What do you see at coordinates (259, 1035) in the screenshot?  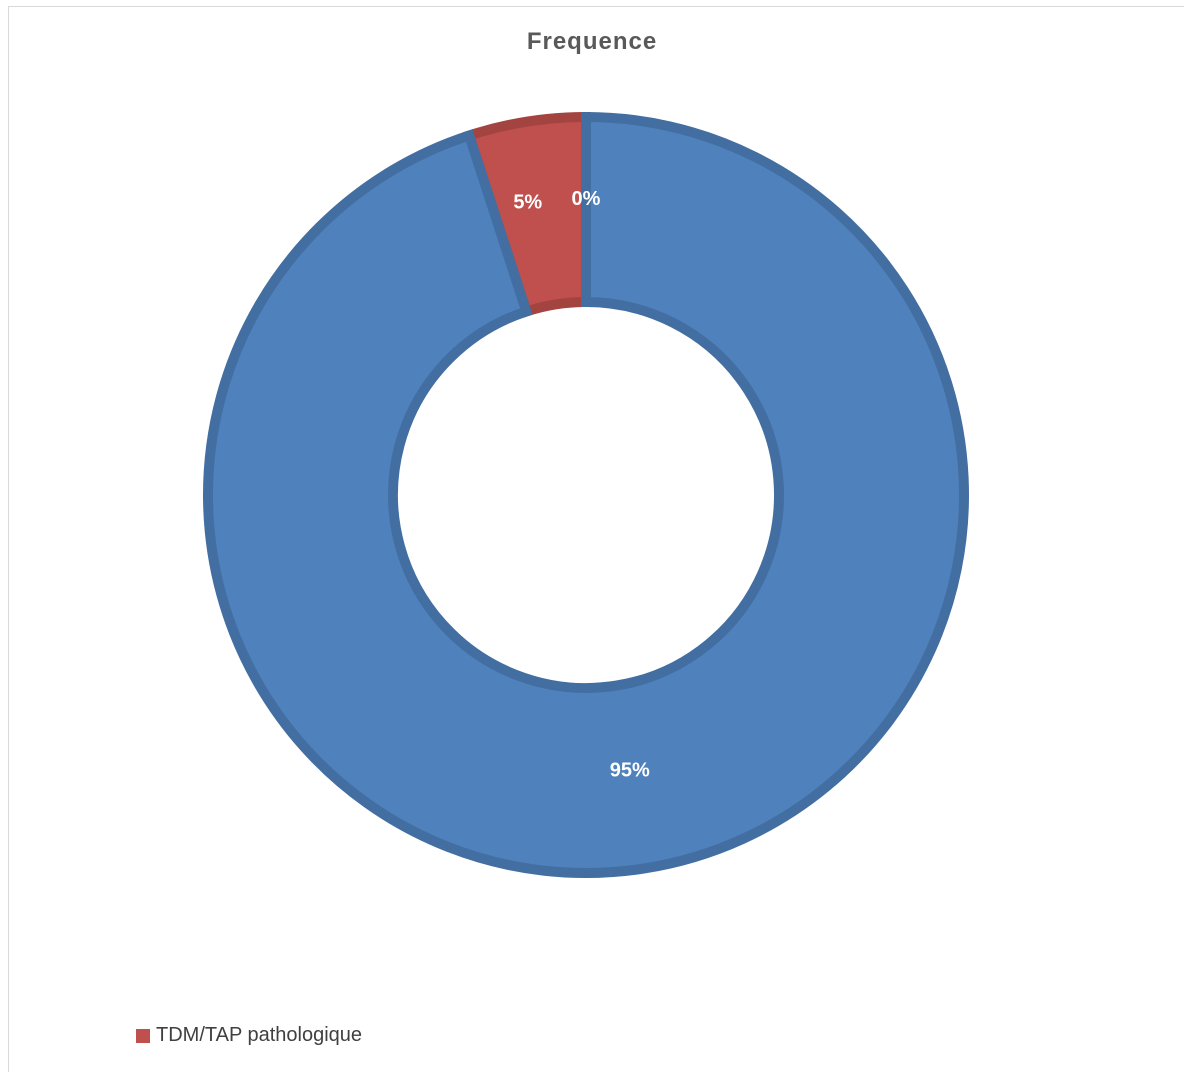 I see `legend-label-tdm-tap: TDM/TAP pathologique` at bounding box center [259, 1035].